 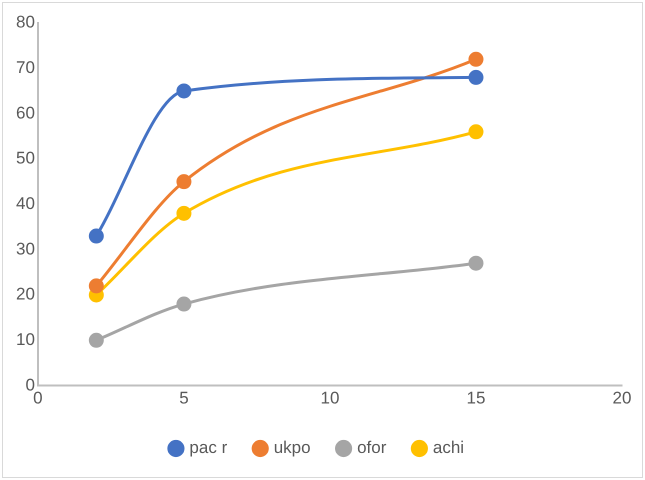 What do you see at coordinates (25, 158) in the screenshot?
I see `y-tick-label: 50` at bounding box center [25, 158].